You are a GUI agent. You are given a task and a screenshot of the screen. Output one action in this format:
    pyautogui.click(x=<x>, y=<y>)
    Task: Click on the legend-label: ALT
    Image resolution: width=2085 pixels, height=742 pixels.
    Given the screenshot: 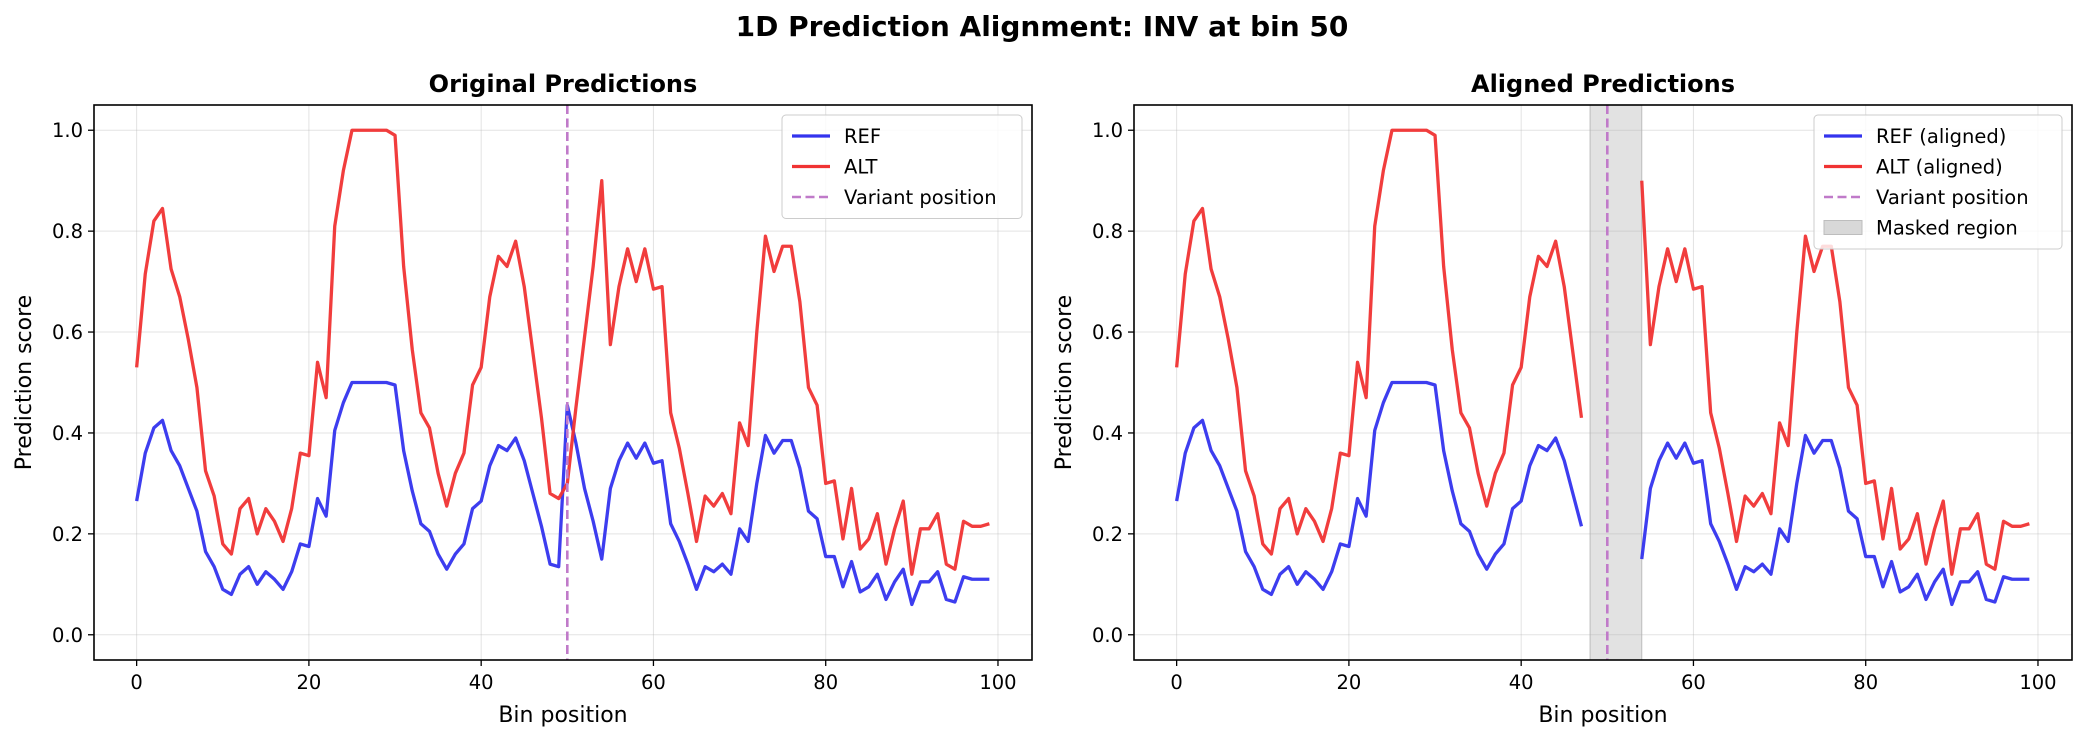 What is the action you would take?
    pyautogui.click(x=861, y=167)
    